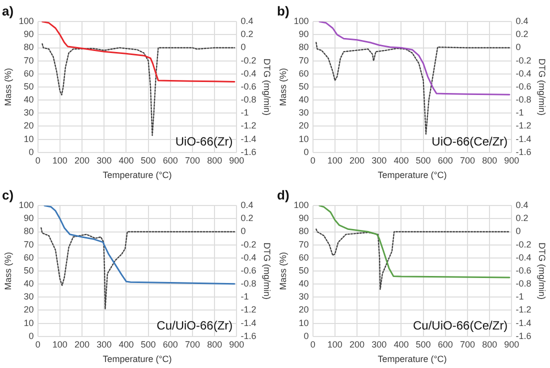  Describe the element at coordinates (470, 141) in the screenshot. I see `annotation: UiO-66(Ce/Zr)` at that location.